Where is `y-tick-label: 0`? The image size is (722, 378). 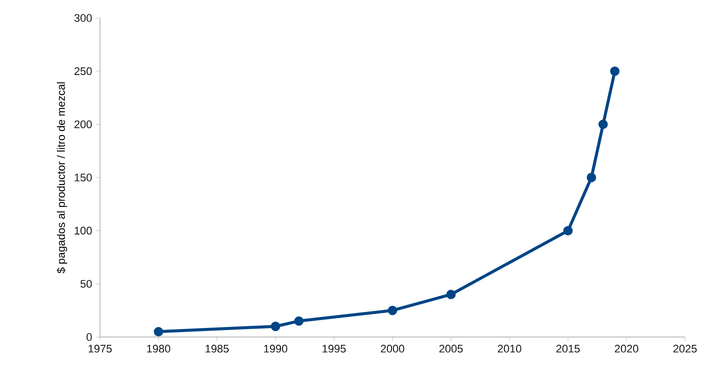
y-tick-label: 0 is located at coordinates (89, 337).